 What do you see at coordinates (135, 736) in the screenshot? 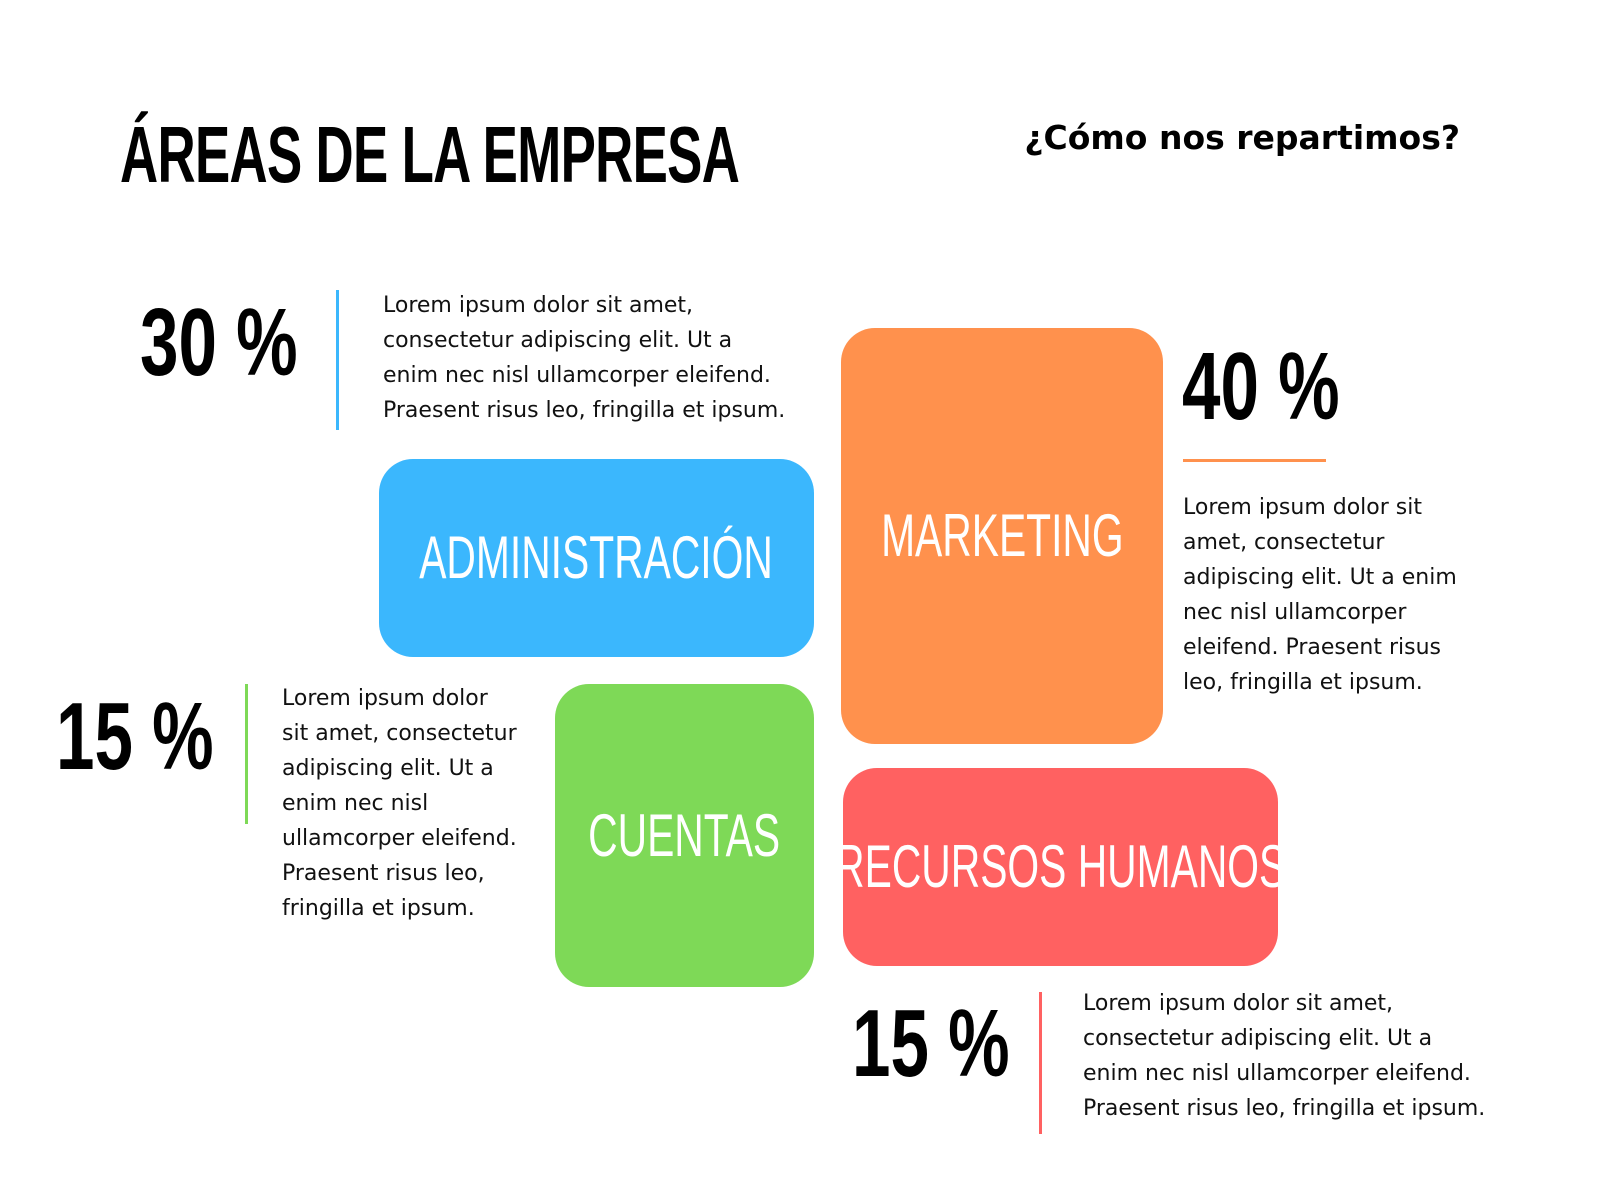
I see `cuentas-percent: 15 %` at bounding box center [135, 736].